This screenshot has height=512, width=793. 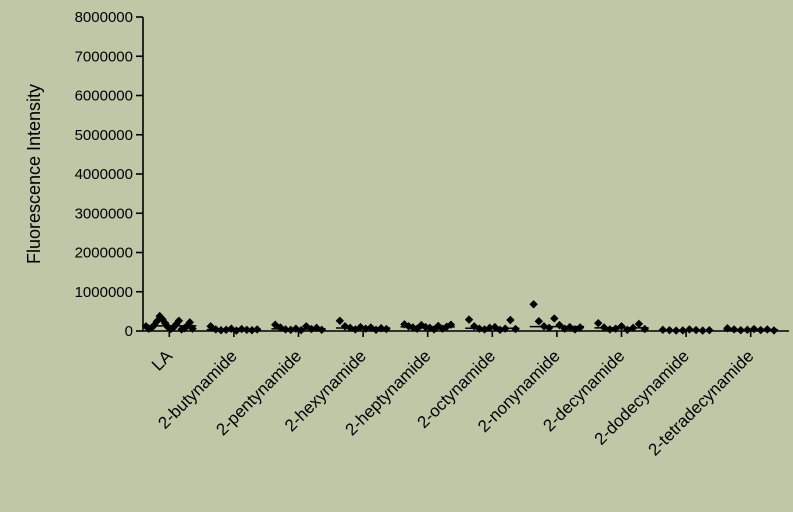 What do you see at coordinates (104, 17) in the screenshot?
I see `y-tick-label: 8000000` at bounding box center [104, 17].